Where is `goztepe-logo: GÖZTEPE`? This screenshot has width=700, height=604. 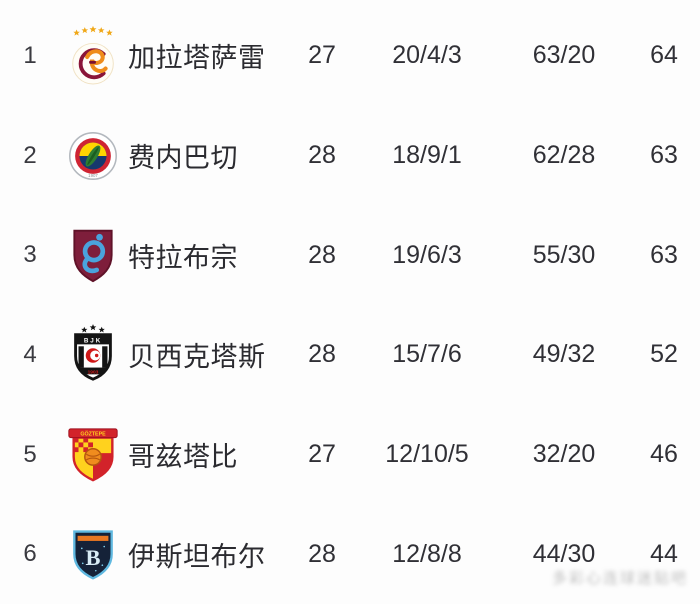 goztepe-logo: GÖZTEPE is located at coordinates (93, 455).